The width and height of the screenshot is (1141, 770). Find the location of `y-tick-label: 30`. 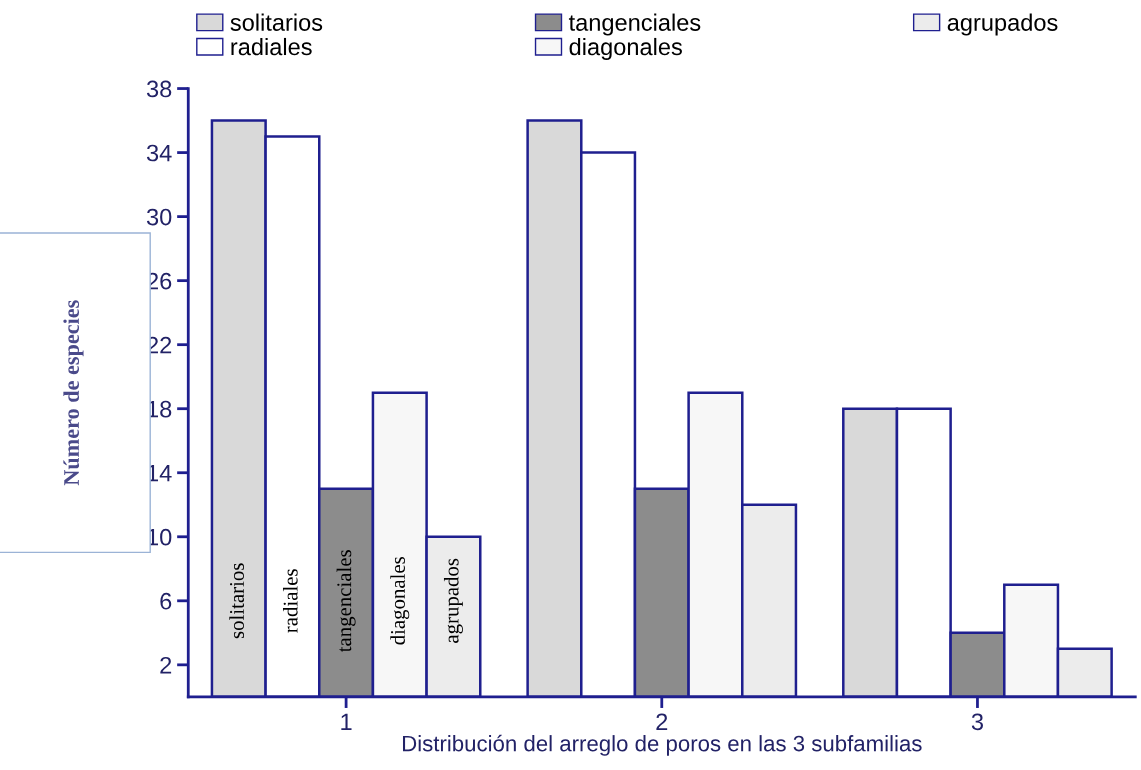

y-tick-label: 30 is located at coordinates (159, 217).